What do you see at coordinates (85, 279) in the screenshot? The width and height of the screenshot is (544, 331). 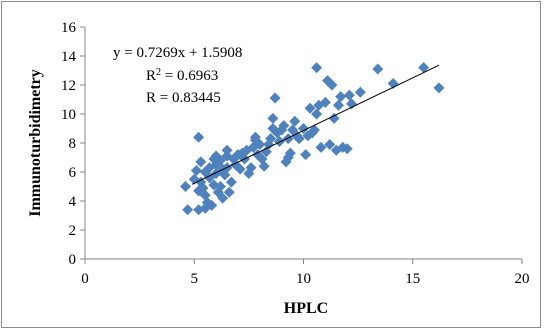 I see `x-tick-label: 0` at bounding box center [85, 279].